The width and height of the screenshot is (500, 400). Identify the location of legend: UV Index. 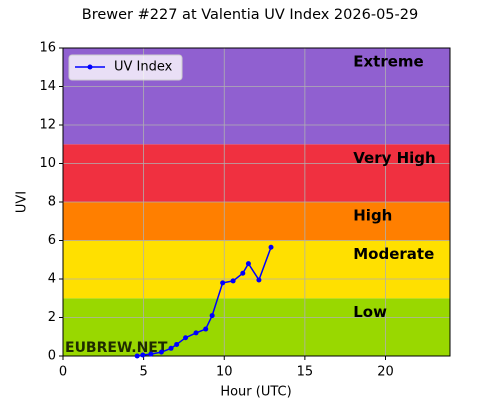
(125, 67).